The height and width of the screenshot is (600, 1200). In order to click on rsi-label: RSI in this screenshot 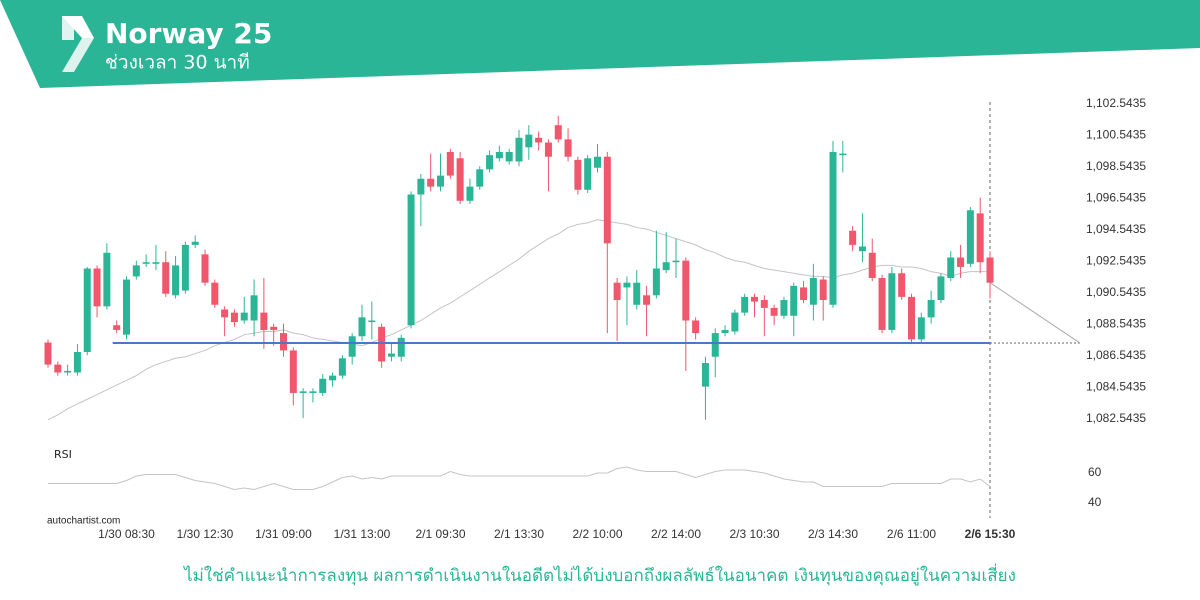, I will do `click(63, 454)`.